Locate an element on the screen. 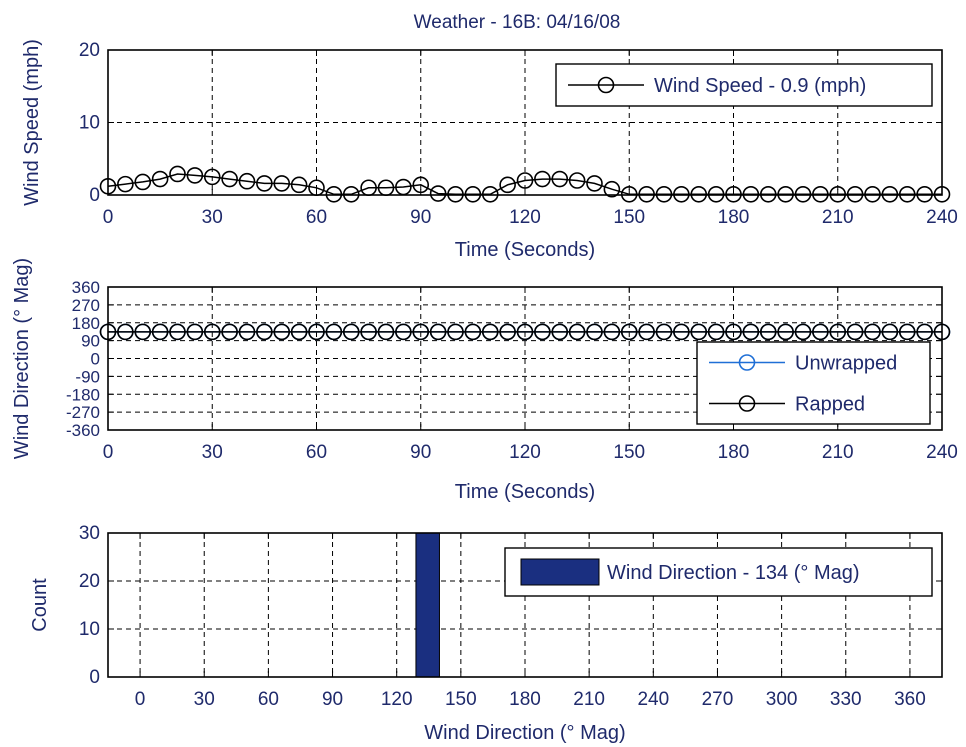 The image size is (966, 747). x-tick-label: 180 is located at coordinates (734, 452).